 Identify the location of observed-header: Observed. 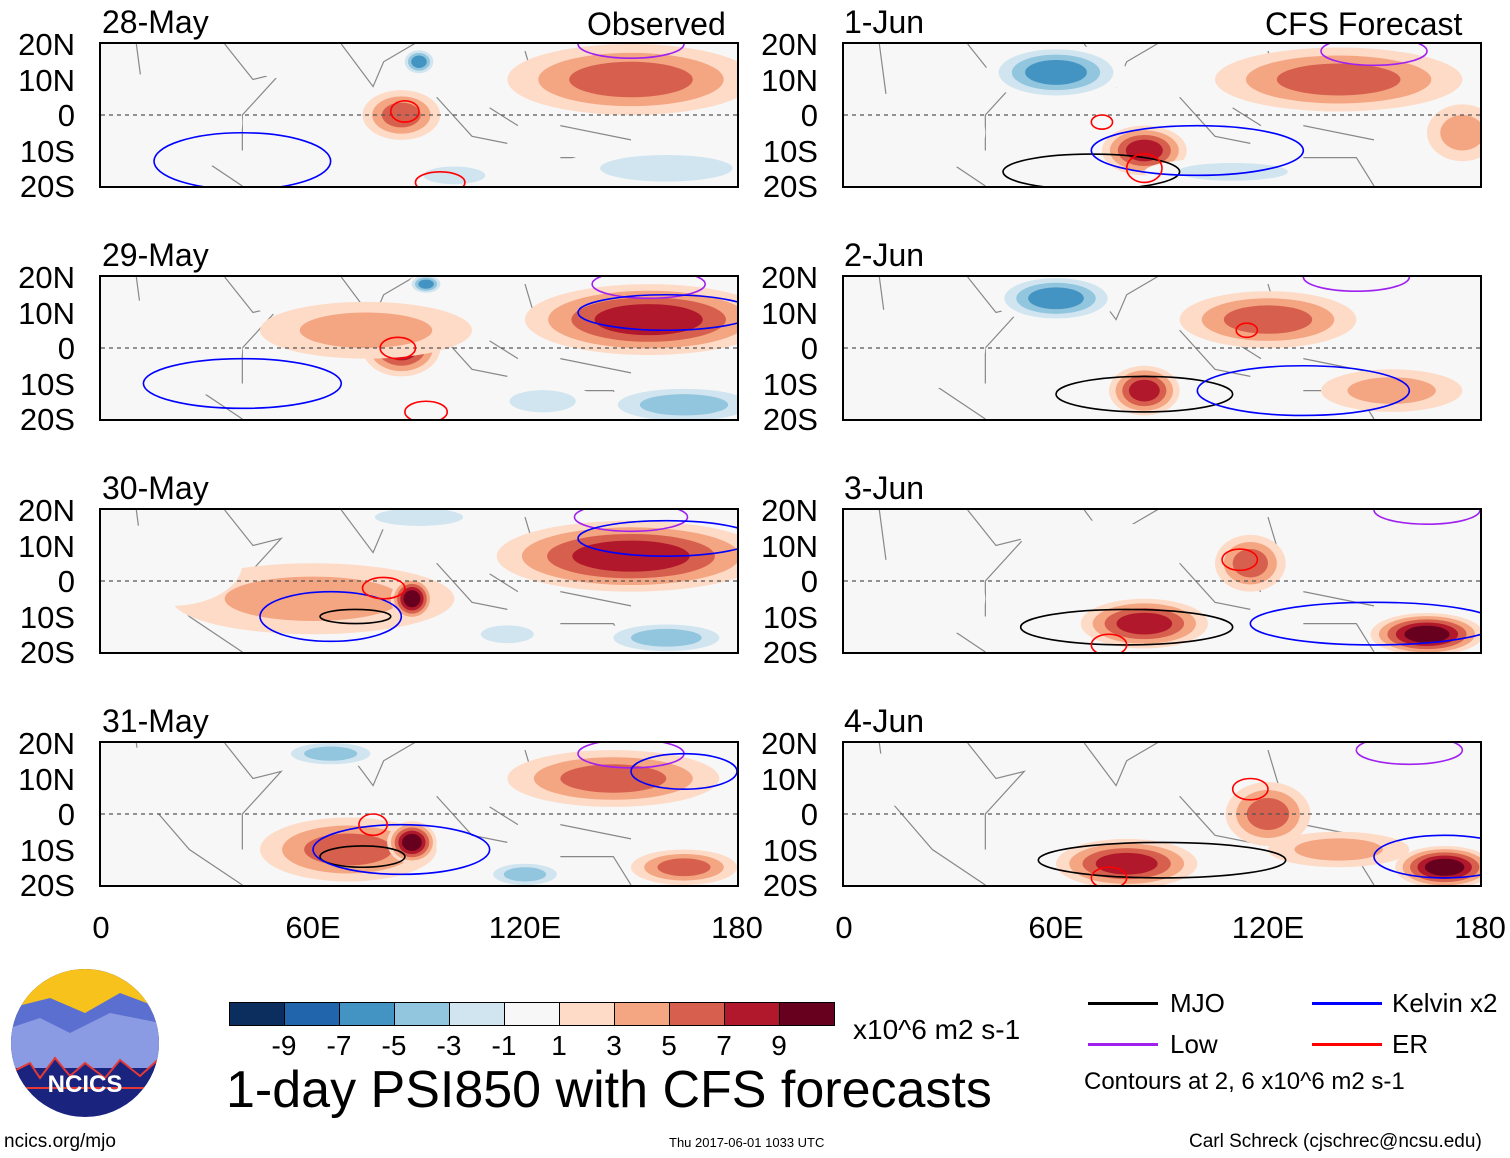
(656, 24).